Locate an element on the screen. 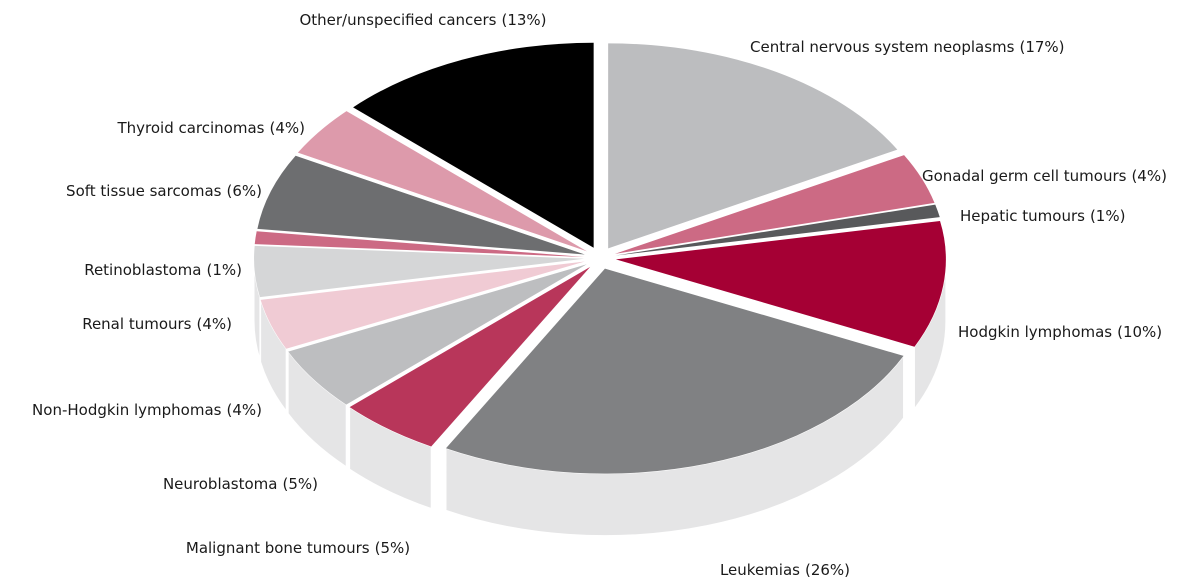 The image size is (1196, 578). slice-label: Renal tumours (4%) is located at coordinates (157, 324).